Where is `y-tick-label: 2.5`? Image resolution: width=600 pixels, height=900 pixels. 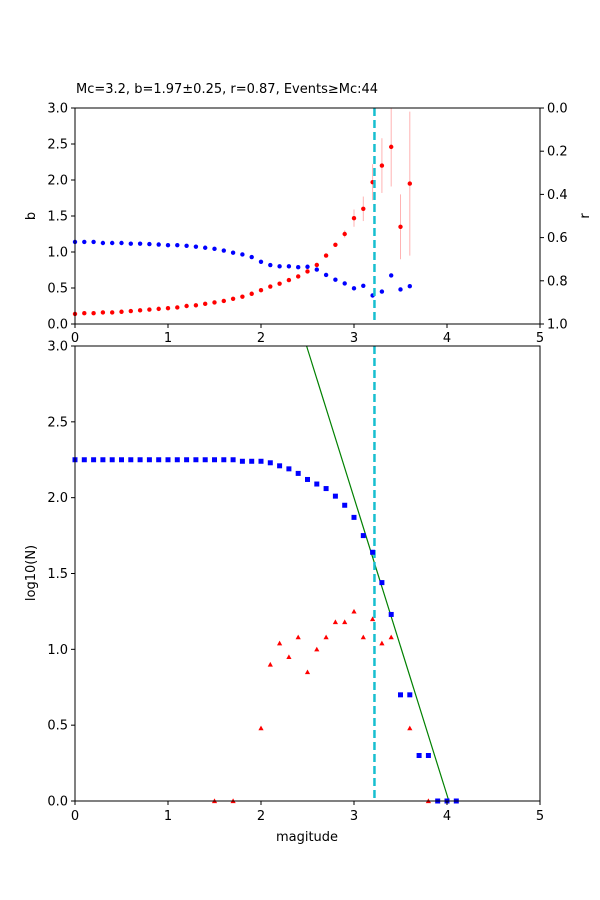
y-tick-label: 2.5 is located at coordinates (57, 422).